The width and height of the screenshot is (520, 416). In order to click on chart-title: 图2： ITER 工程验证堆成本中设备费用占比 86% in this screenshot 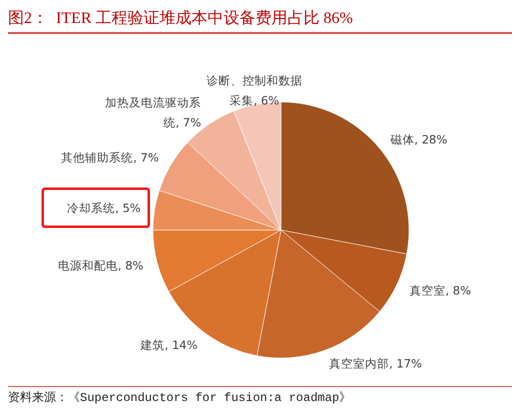, I will do `click(181, 18)`.